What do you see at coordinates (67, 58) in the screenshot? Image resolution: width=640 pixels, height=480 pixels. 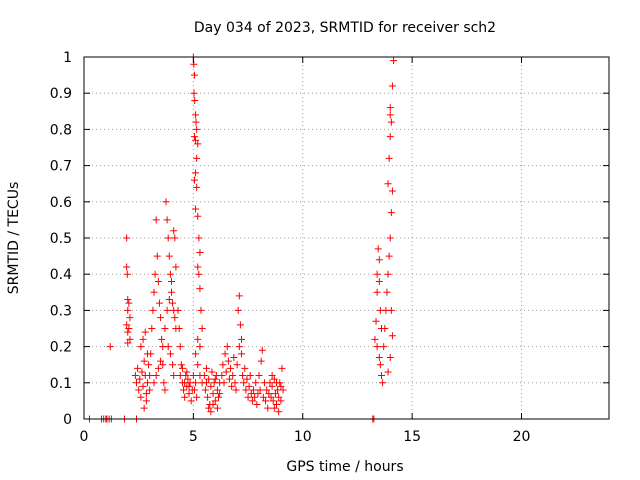 I see `y-tick-label: 1` at bounding box center [67, 58].